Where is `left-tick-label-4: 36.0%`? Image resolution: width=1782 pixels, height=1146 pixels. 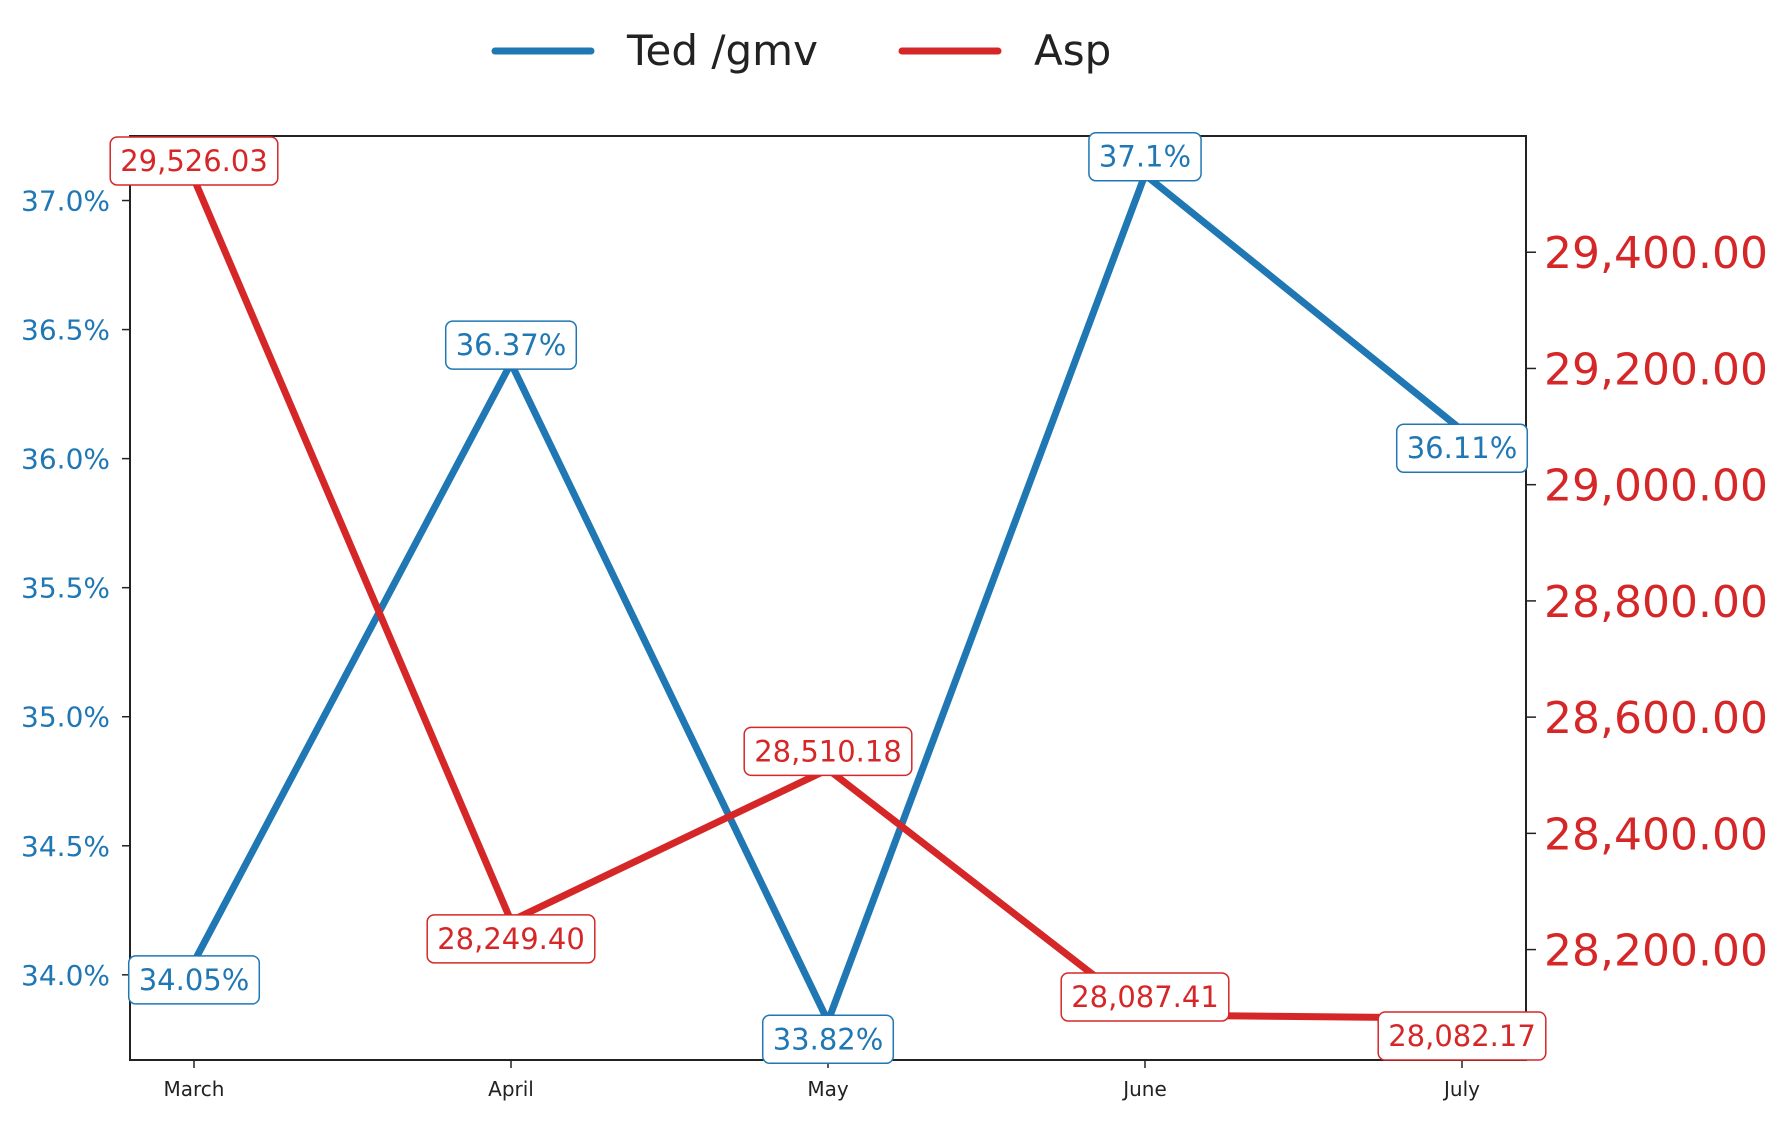 left-tick-label-4: 36.0% is located at coordinates (65, 459).